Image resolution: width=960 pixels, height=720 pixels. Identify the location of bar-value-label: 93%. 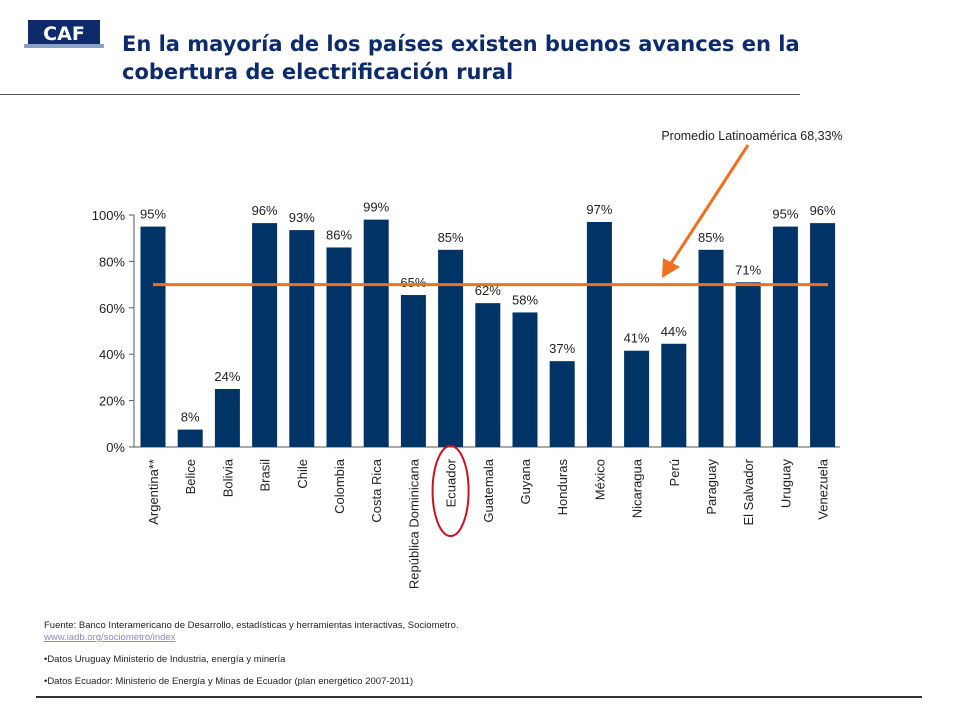
(302, 217).